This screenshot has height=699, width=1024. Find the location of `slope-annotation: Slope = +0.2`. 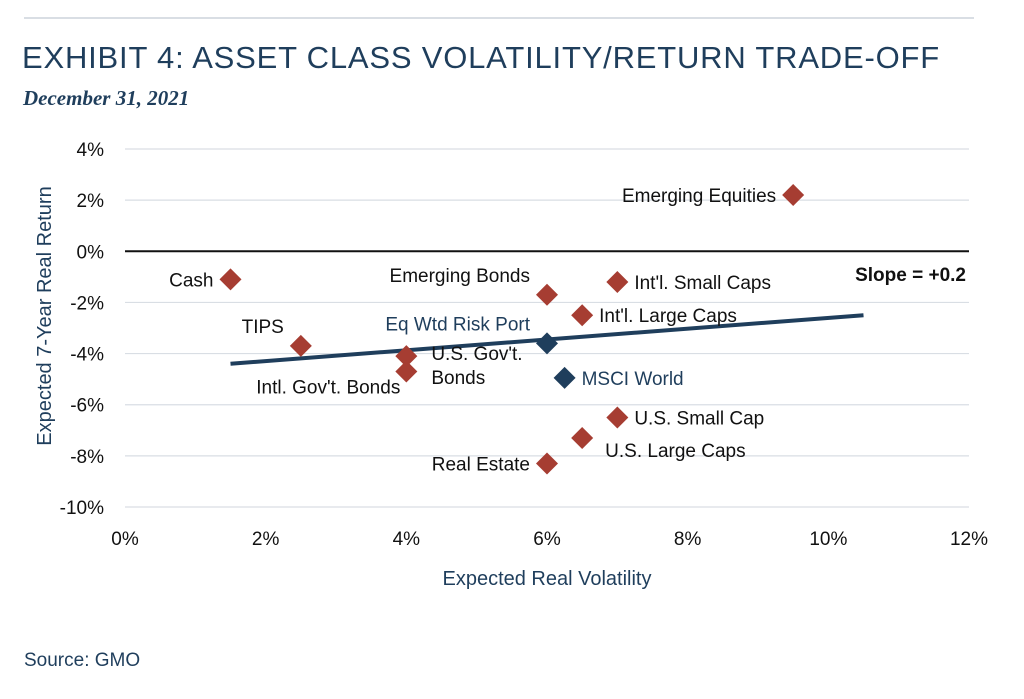

slope-annotation: Slope = +0.2 is located at coordinates (910, 275).